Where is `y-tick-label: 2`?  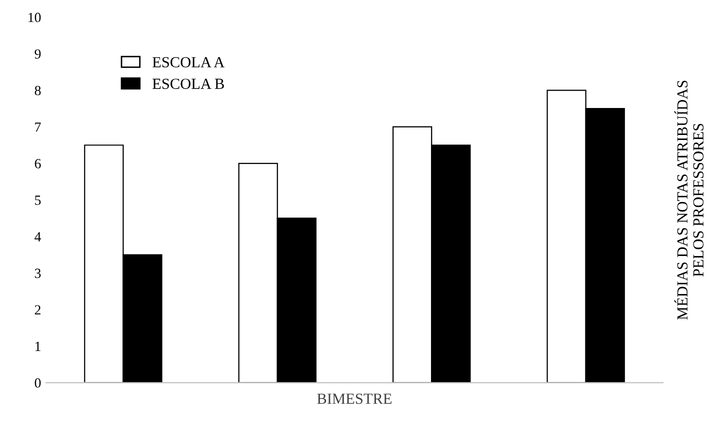
y-tick-label: 2 is located at coordinates (37, 309).